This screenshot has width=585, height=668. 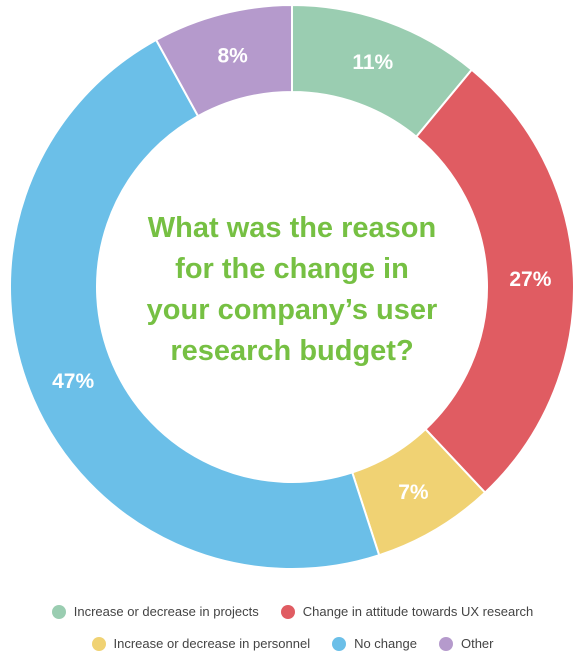 I want to click on legend-label: Increase or decrease in projects, so click(x=166, y=611).